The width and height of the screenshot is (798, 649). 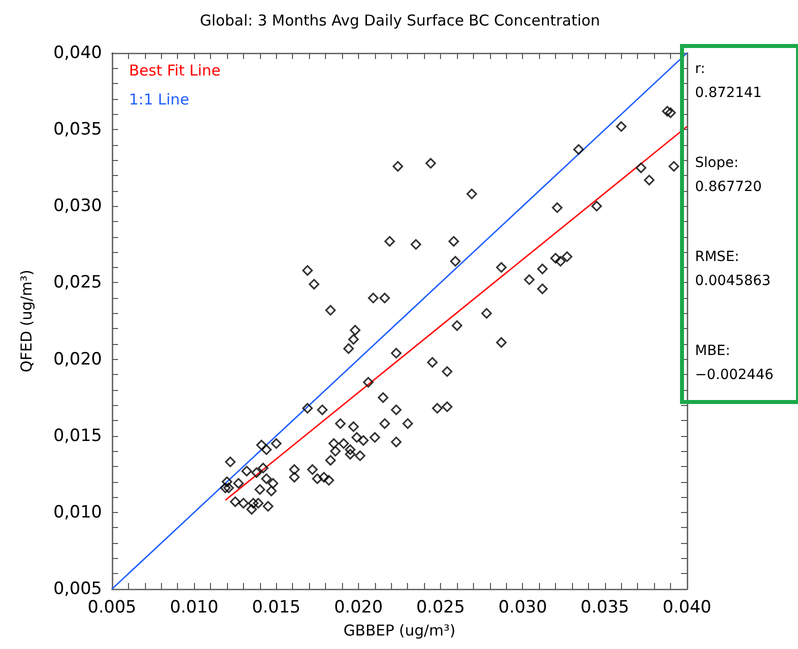 What do you see at coordinates (687, 608) in the screenshot?
I see `x-tick-label: 0.040` at bounding box center [687, 608].